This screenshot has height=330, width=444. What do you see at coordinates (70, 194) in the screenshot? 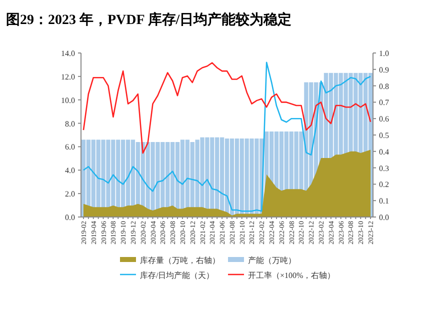
I see `y-tick-label: 2.0` at bounding box center [70, 194].